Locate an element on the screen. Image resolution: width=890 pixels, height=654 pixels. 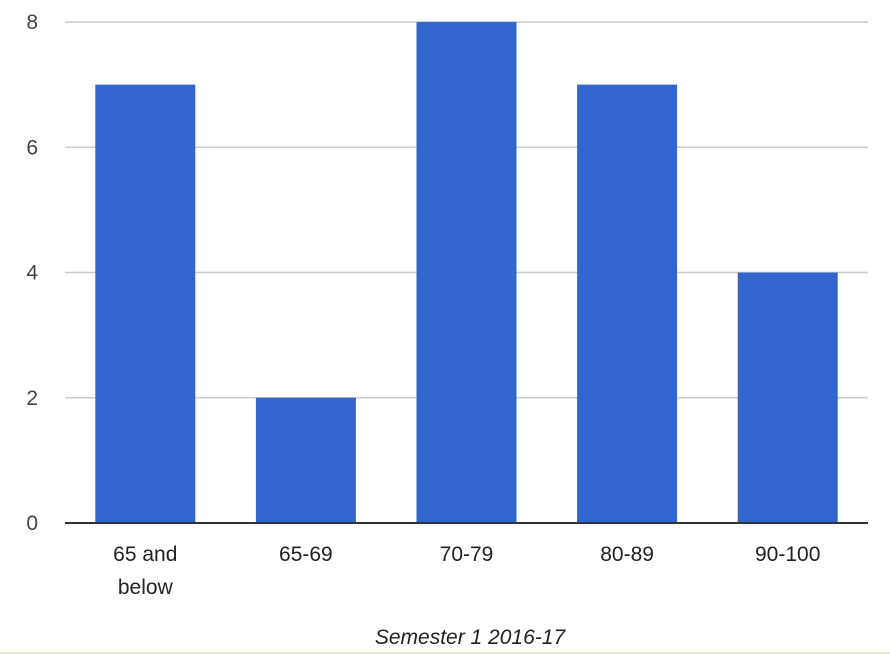
y-tick-label: 8 is located at coordinates (32, 22).